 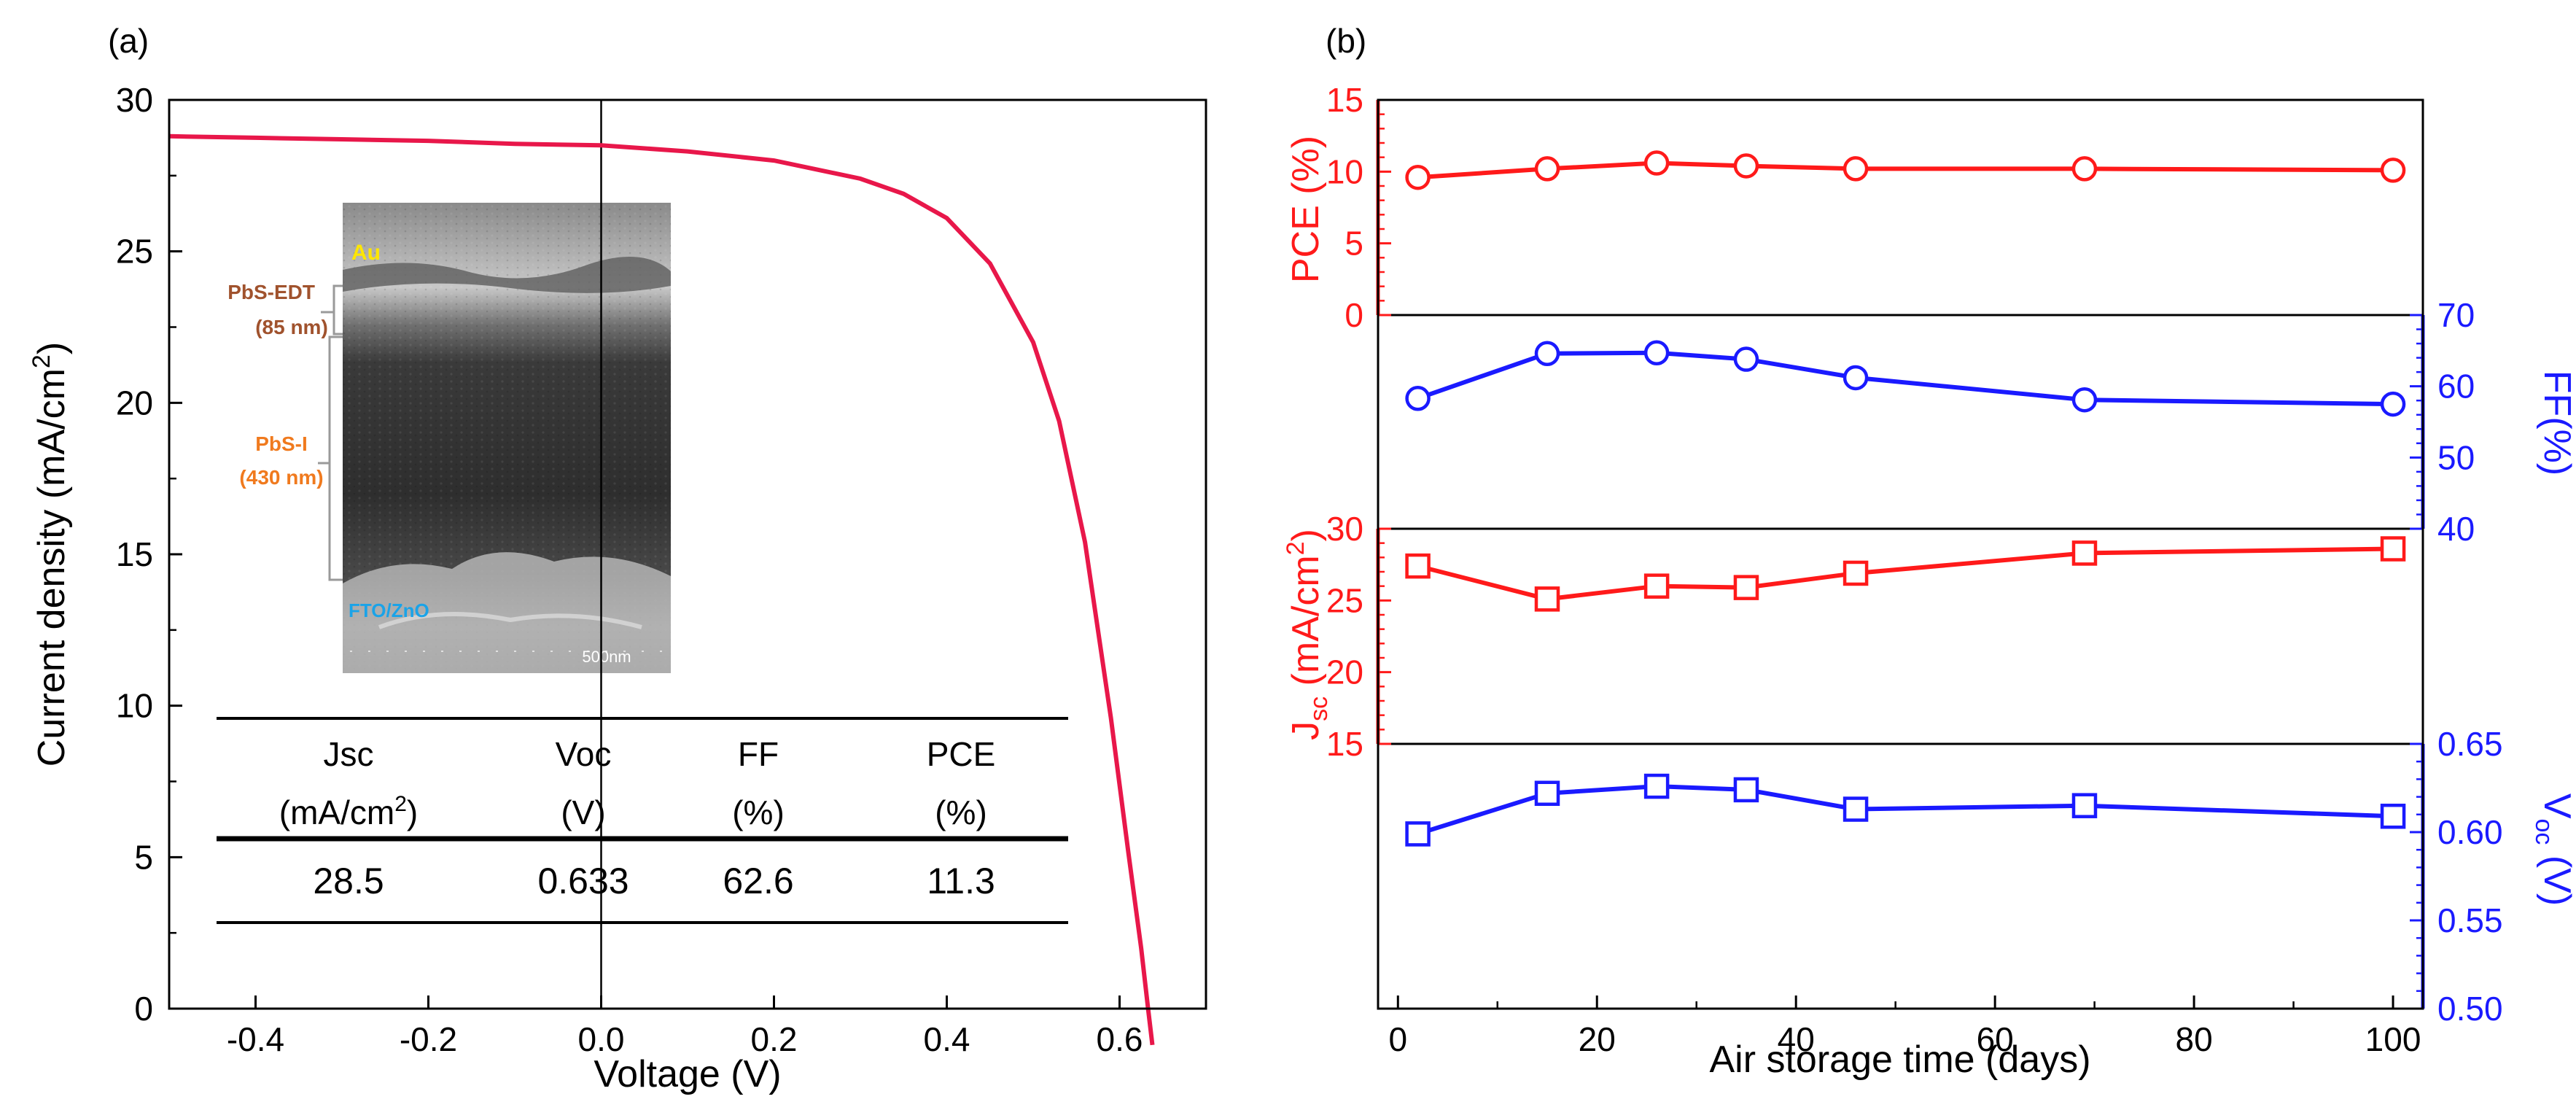 I want to click on table-value-ff: 62.6, so click(x=758, y=881).